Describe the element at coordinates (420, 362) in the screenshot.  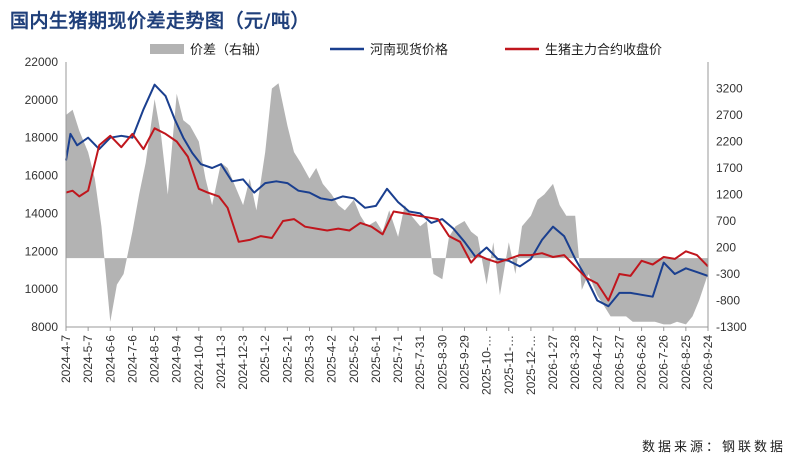
I see `x-tick-label: 2025-7-31` at that location.